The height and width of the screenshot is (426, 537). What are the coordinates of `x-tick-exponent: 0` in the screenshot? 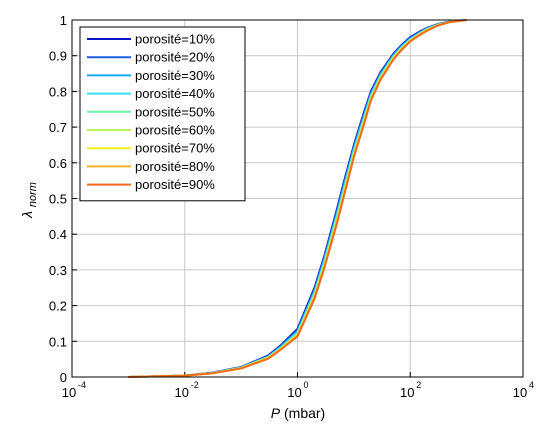 It's located at (306, 385).